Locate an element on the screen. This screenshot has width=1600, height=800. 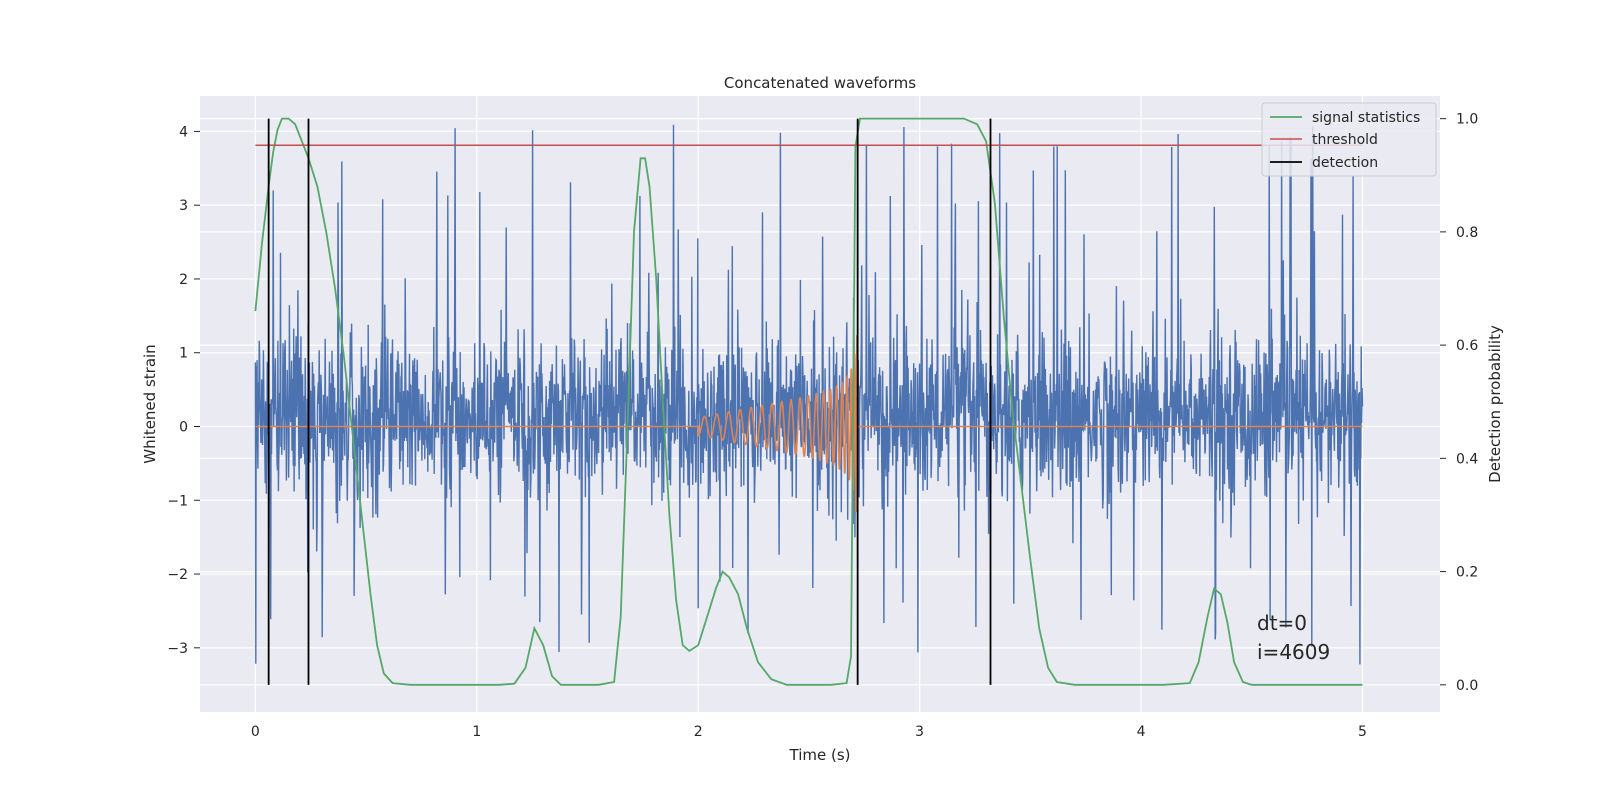
y-tick-label: 0 is located at coordinates (183, 428).